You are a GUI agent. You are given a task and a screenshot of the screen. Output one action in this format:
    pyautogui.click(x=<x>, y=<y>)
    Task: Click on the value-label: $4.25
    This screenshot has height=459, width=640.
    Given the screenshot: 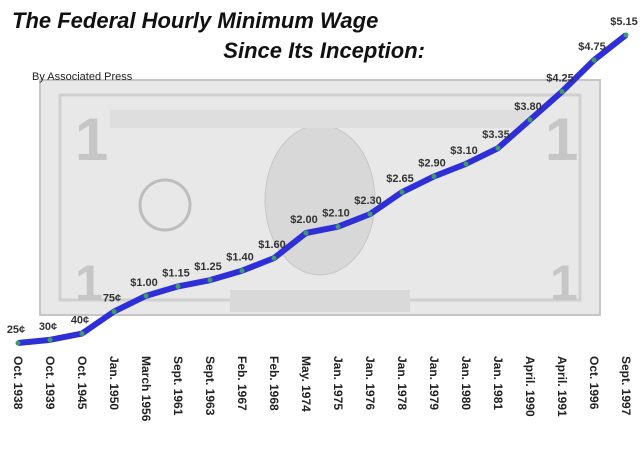 What is the action you would take?
    pyautogui.click(x=560, y=79)
    